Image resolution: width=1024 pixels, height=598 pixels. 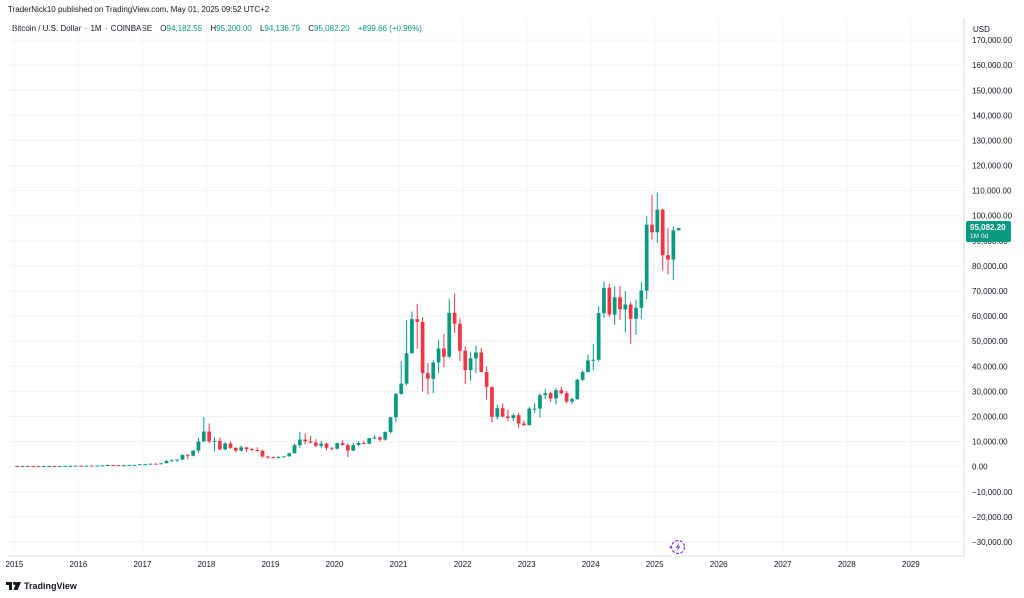 I want to click on y-tick-label: 140,000.00, so click(x=992, y=115).